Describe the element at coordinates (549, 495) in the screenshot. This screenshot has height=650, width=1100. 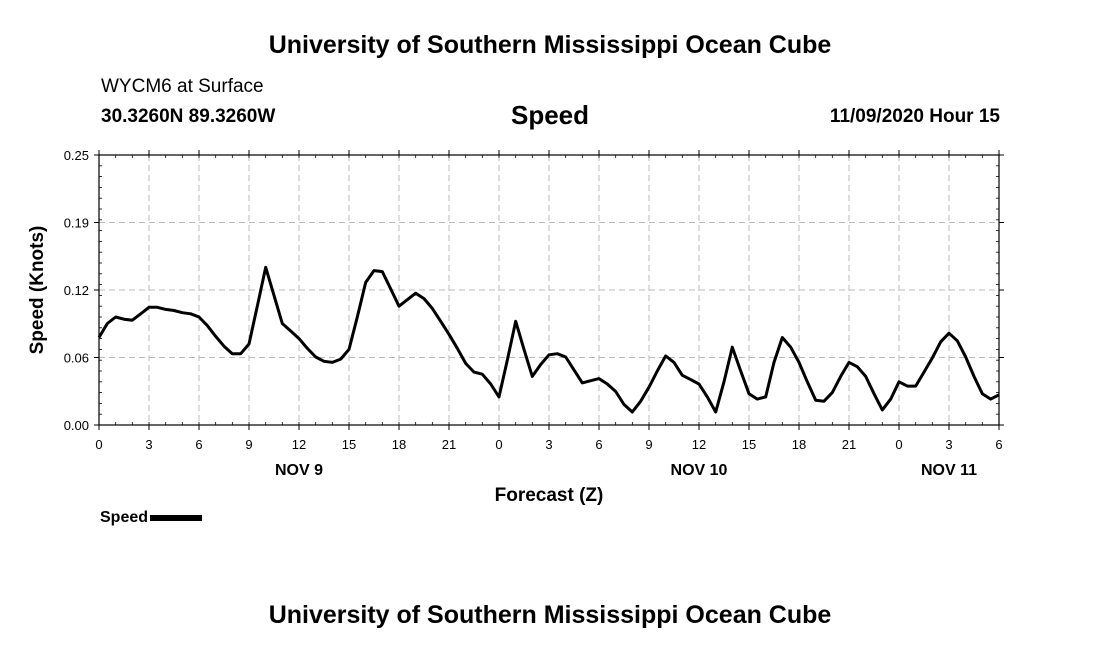
I see `x-axis-label: Forecast (Z)` at that location.